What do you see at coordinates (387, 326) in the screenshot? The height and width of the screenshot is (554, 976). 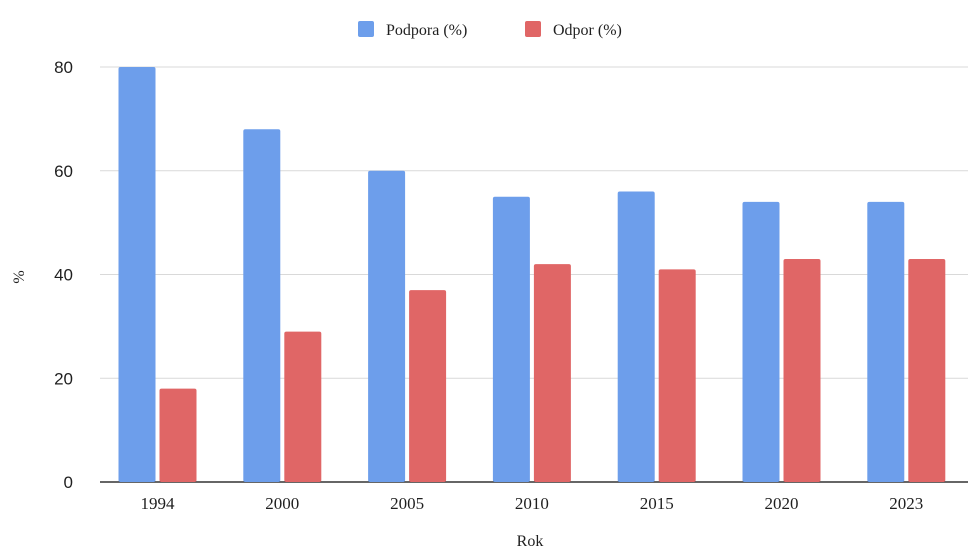 I see `bar-podpora-2005` at bounding box center [387, 326].